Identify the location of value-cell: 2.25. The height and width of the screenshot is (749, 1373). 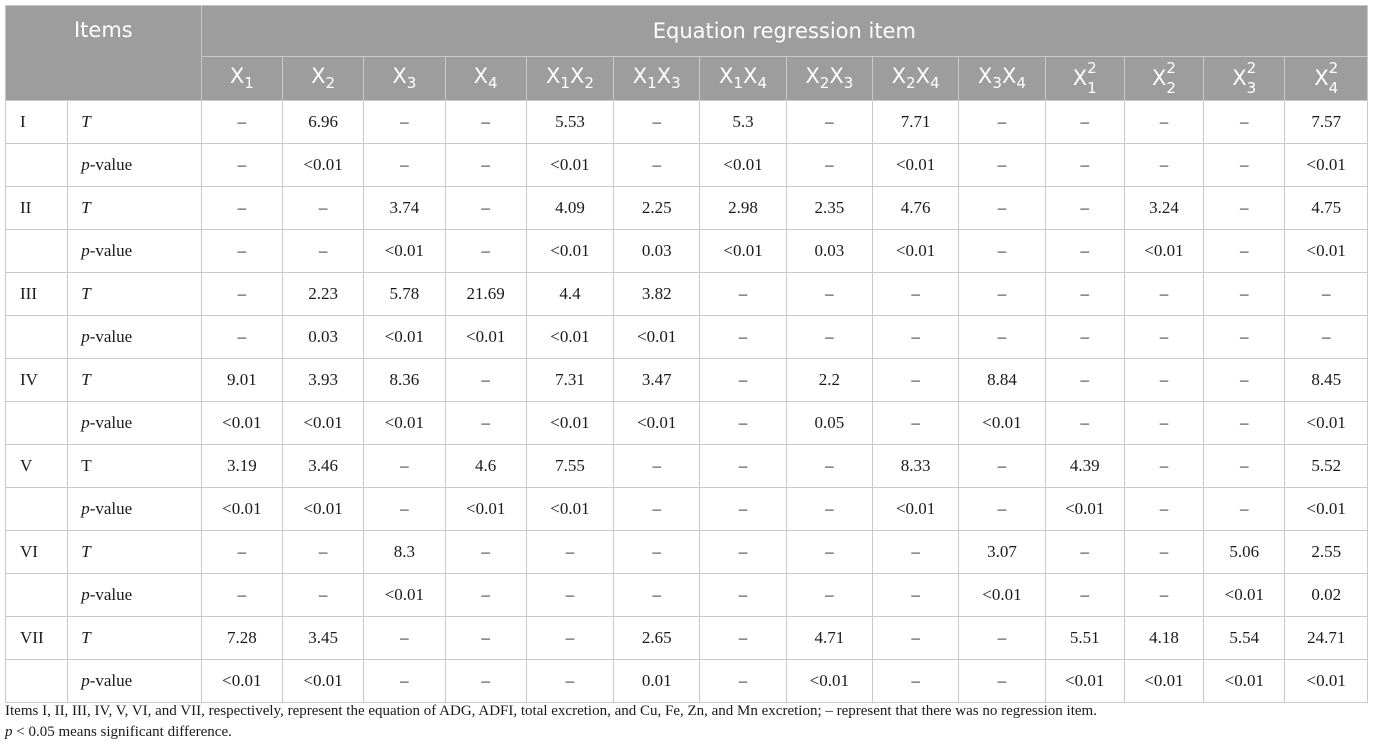
(657, 208).